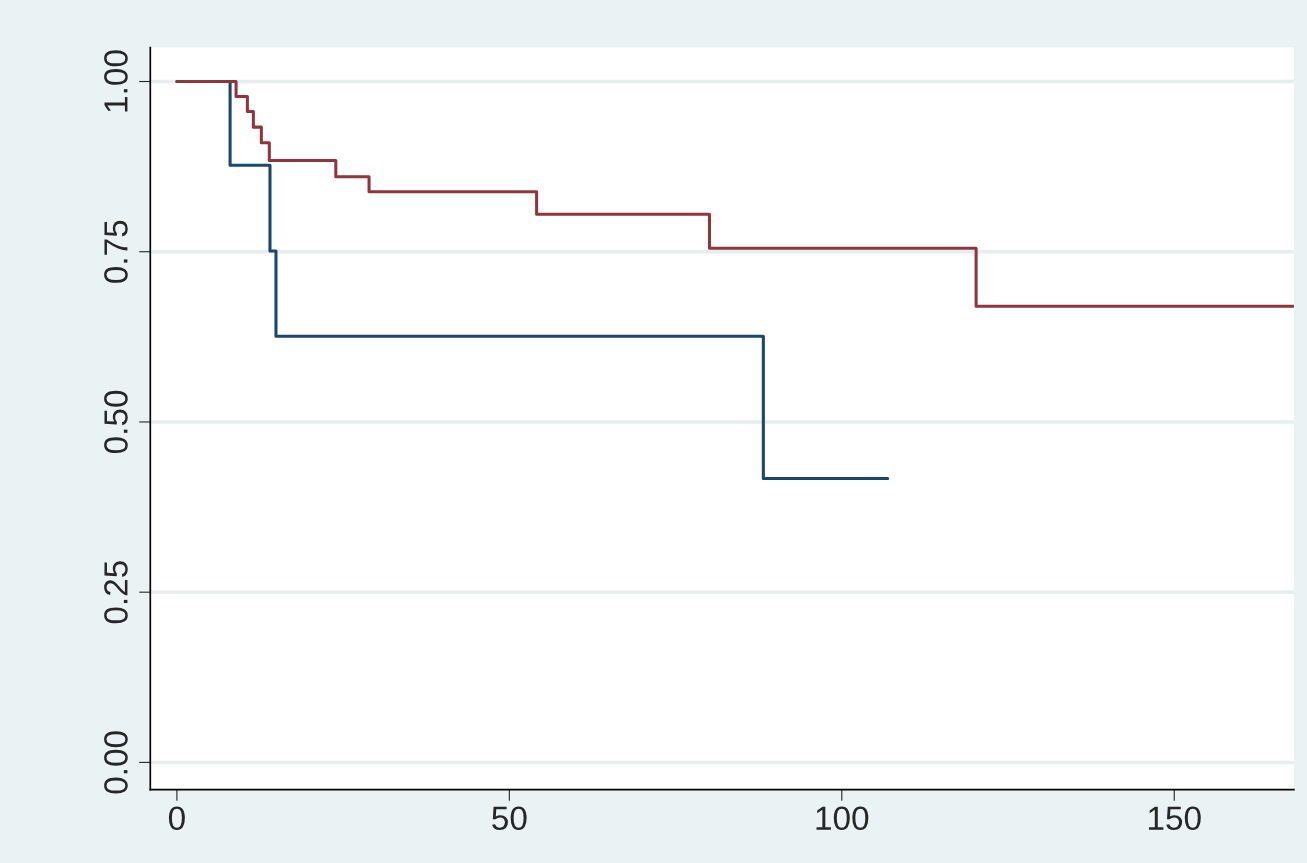  What do you see at coordinates (116, 422) in the screenshot?
I see `y-tick-label: 0.50` at bounding box center [116, 422].